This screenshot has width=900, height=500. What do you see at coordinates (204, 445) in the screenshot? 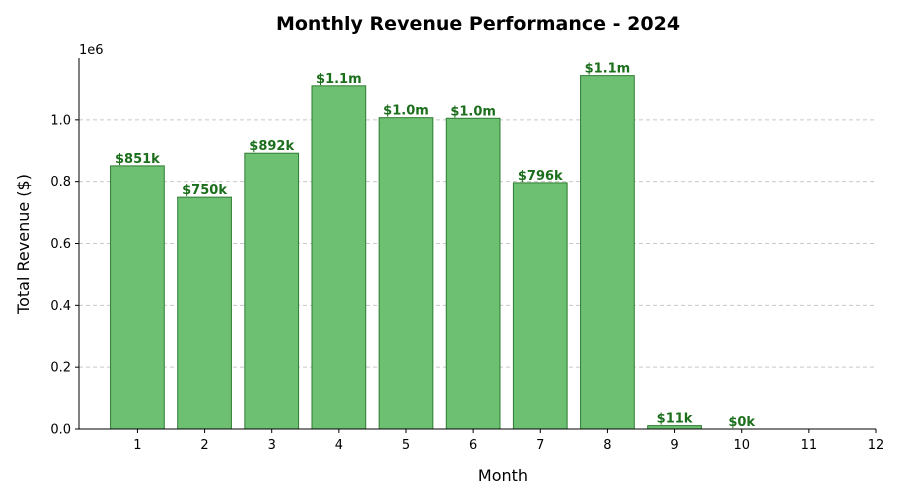
I see `x-tick-label: 2` at bounding box center [204, 445].